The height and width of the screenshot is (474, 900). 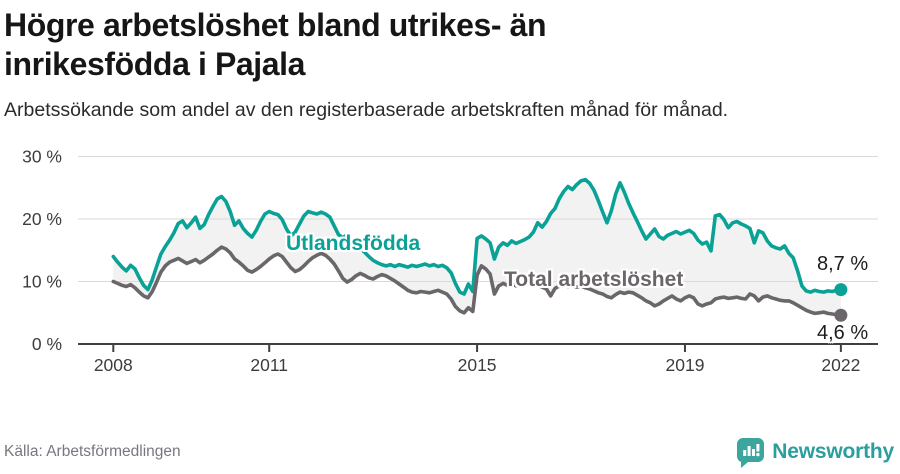 What do you see at coordinates (594, 279) in the screenshot?
I see `series-label-total-arbetsloshet: Total arbetslöshet` at bounding box center [594, 279].